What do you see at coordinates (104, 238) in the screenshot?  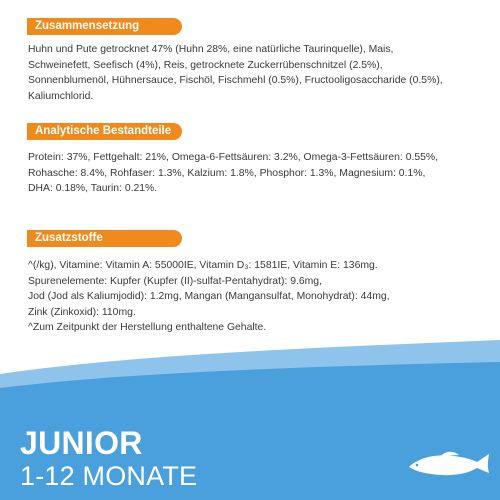 I see `section-additives-heading: Zusatzstoffe` at bounding box center [104, 238].